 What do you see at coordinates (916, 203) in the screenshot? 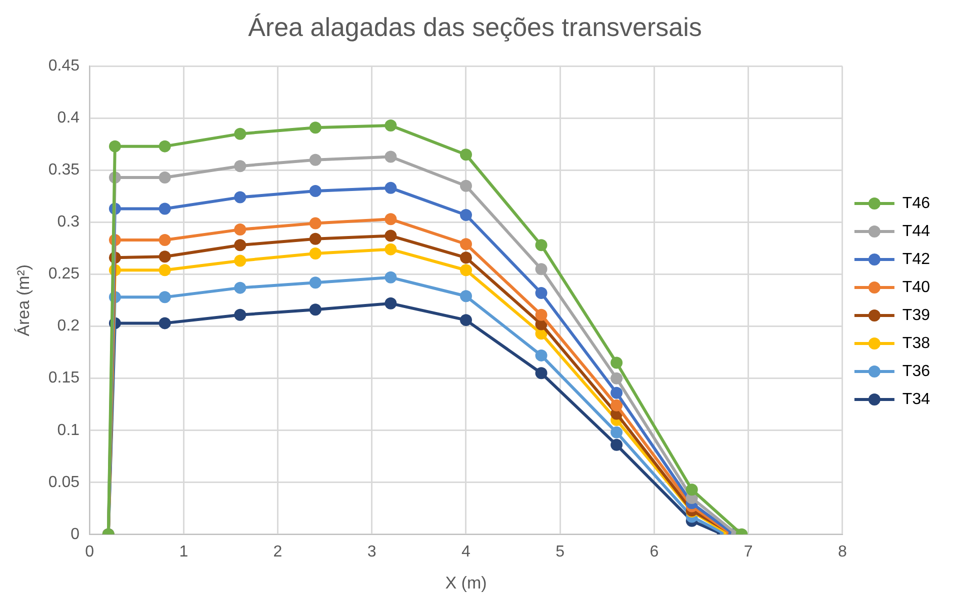
I see `legend-label: T46` at bounding box center [916, 203].